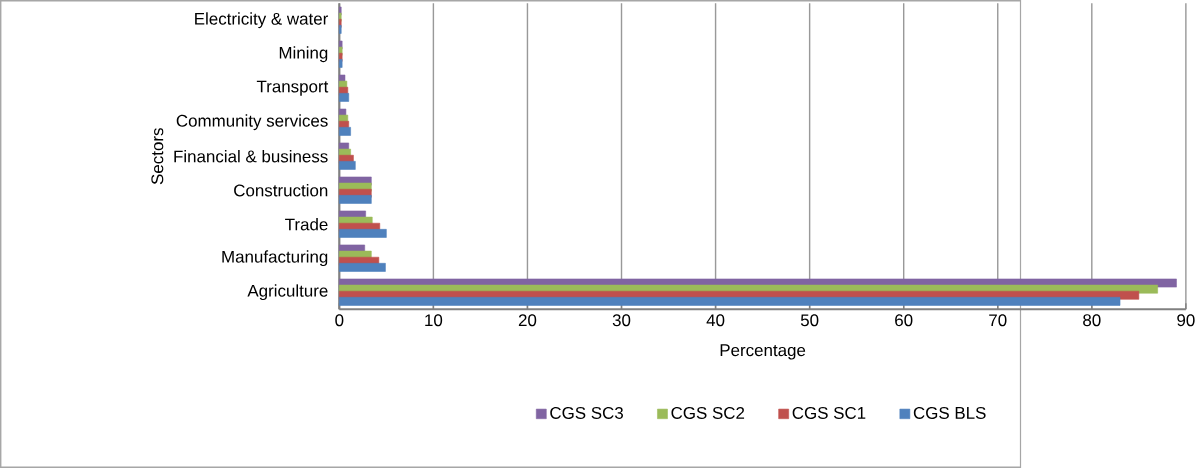 The height and width of the screenshot is (468, 1200). Describe the element at coordinates (281, 190) in the screenshot. I see `y-tick-label: Construction` at that location.